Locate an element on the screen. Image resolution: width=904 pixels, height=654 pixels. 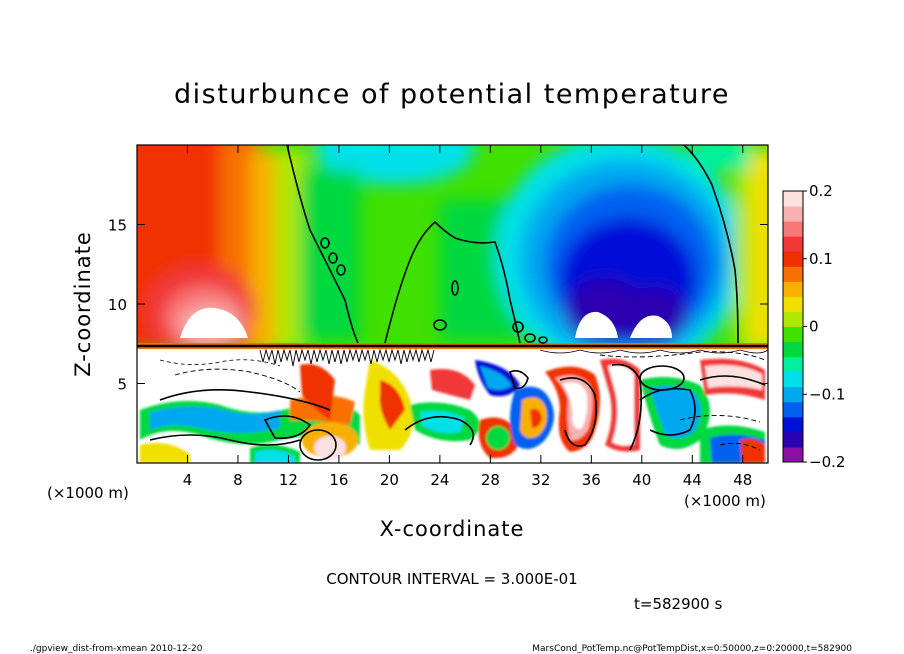
colorbar-tick-label: 0.1 is located at coordinates (821, 259).